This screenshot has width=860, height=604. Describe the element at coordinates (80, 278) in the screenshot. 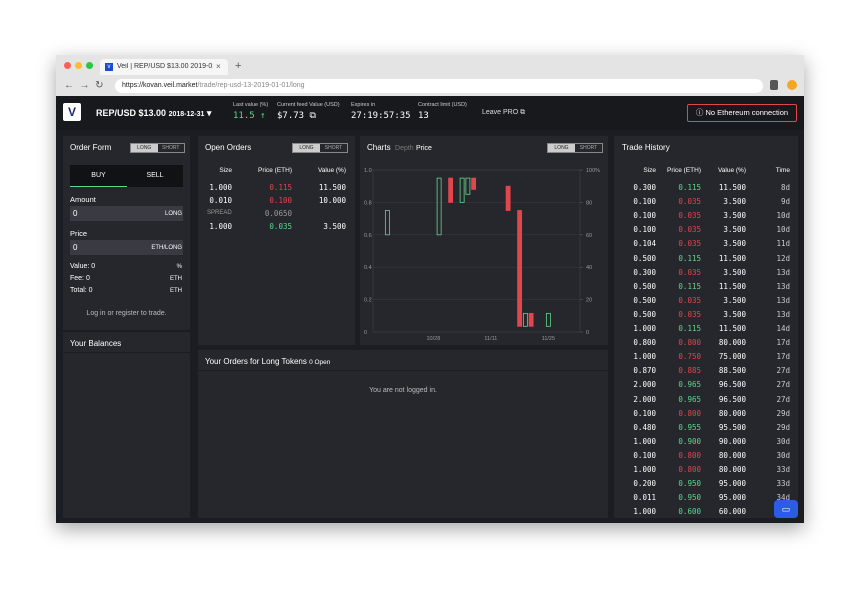

I see `summary-label: Fee: 0` at that location.